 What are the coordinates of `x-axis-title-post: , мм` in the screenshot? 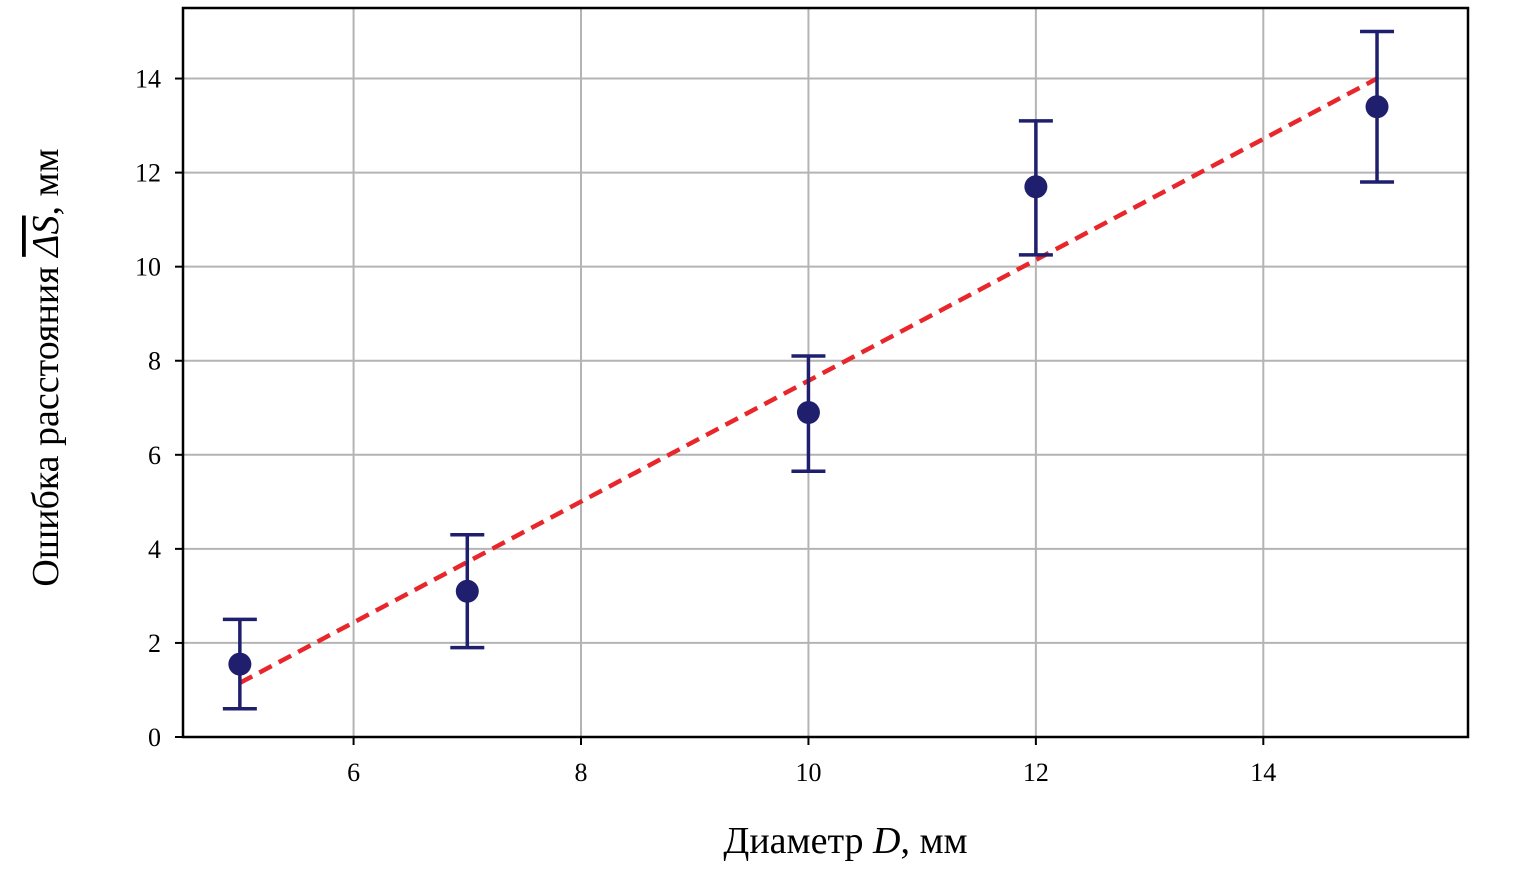 It's located at (933, 841).